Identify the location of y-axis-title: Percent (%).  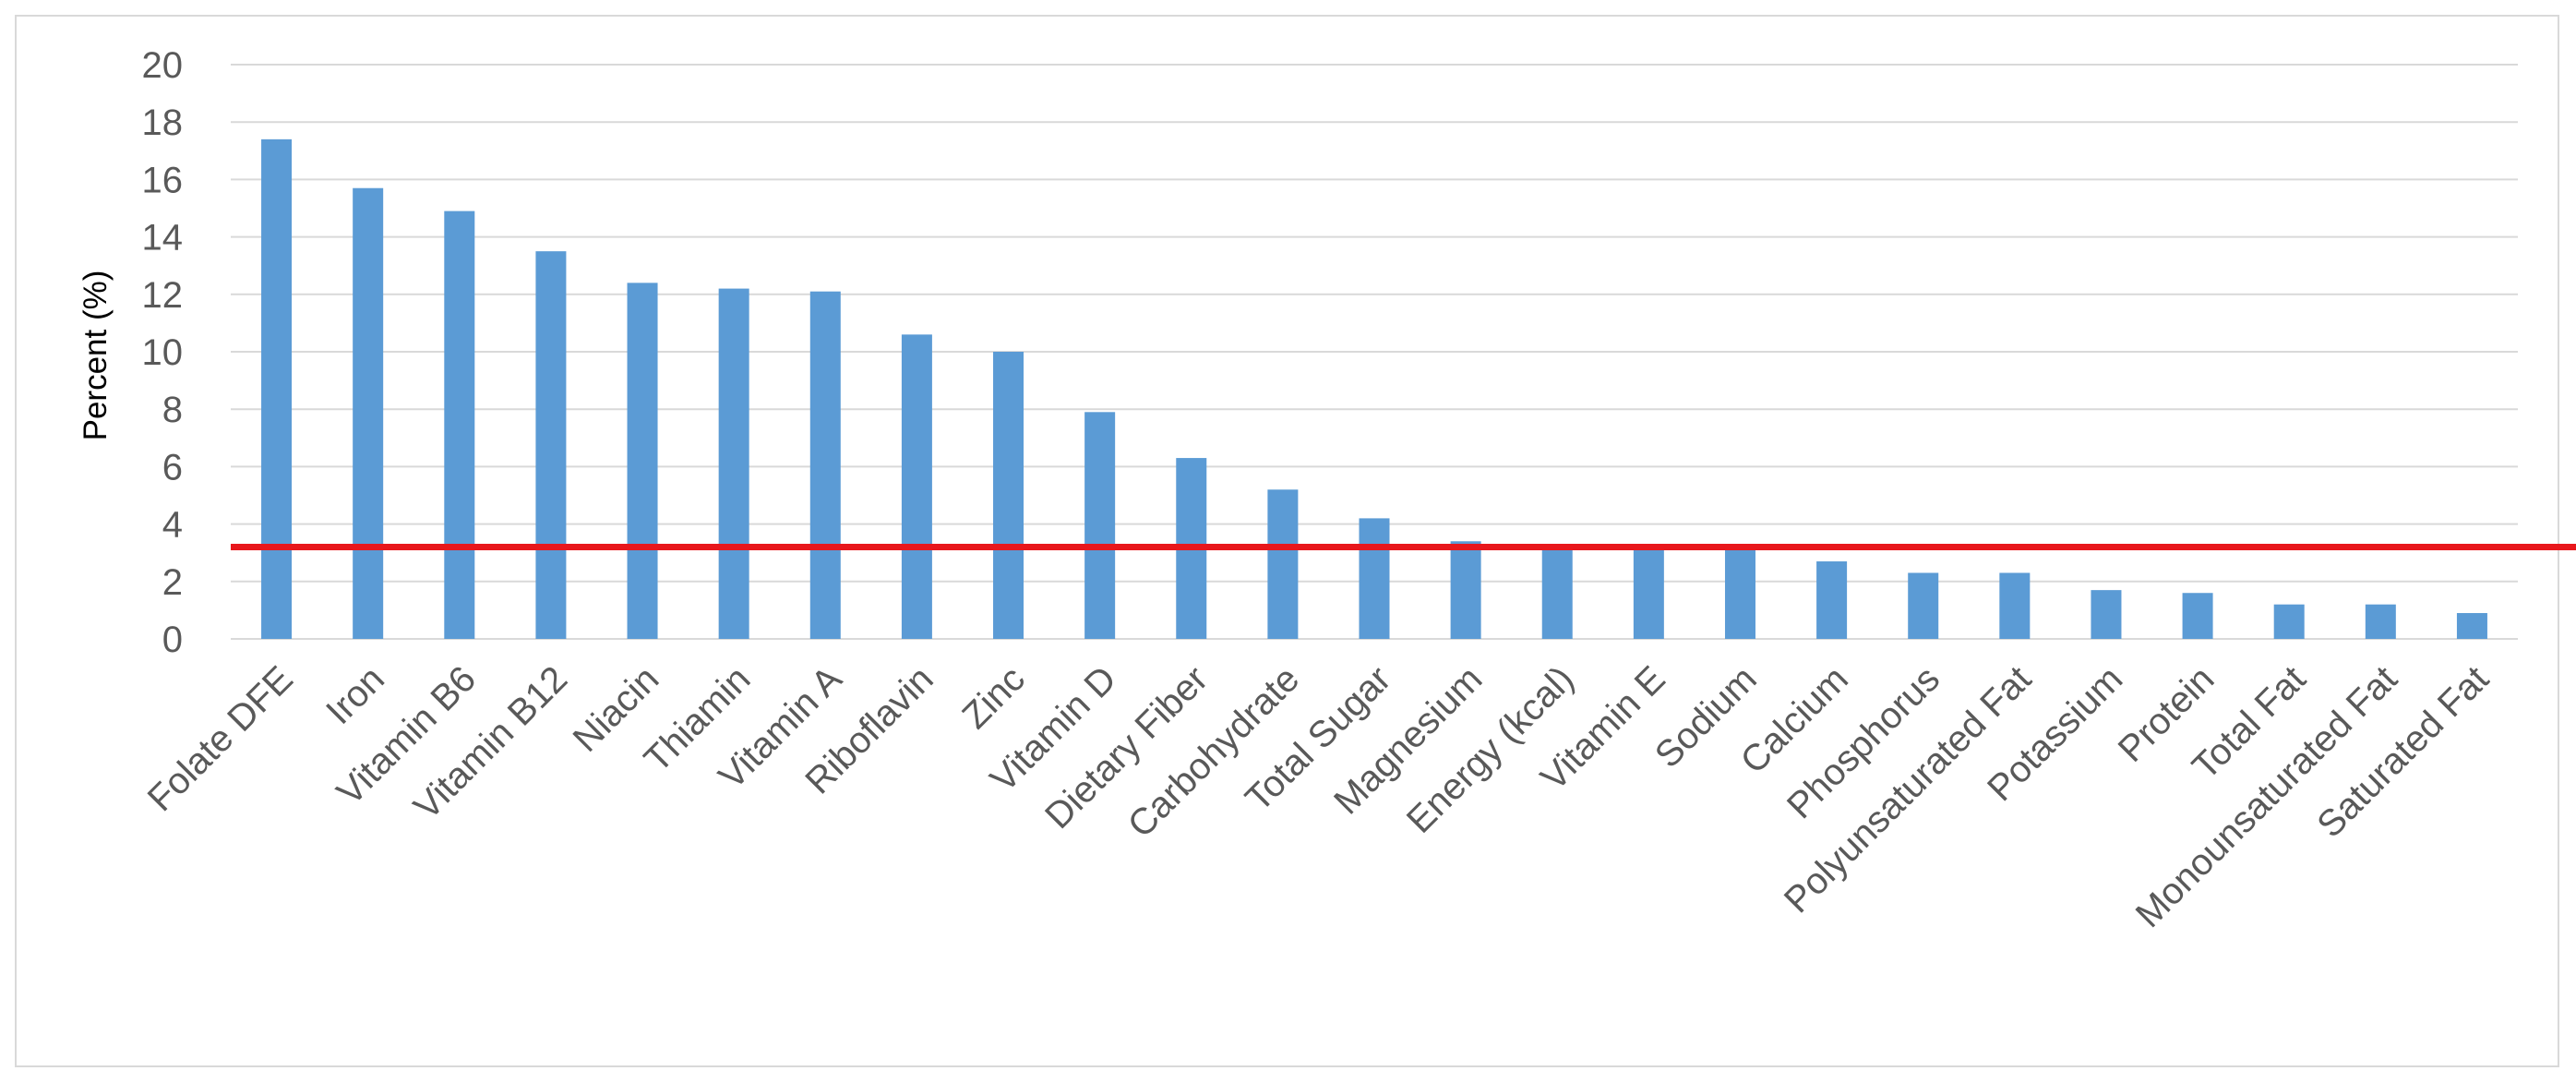
(96, 356).